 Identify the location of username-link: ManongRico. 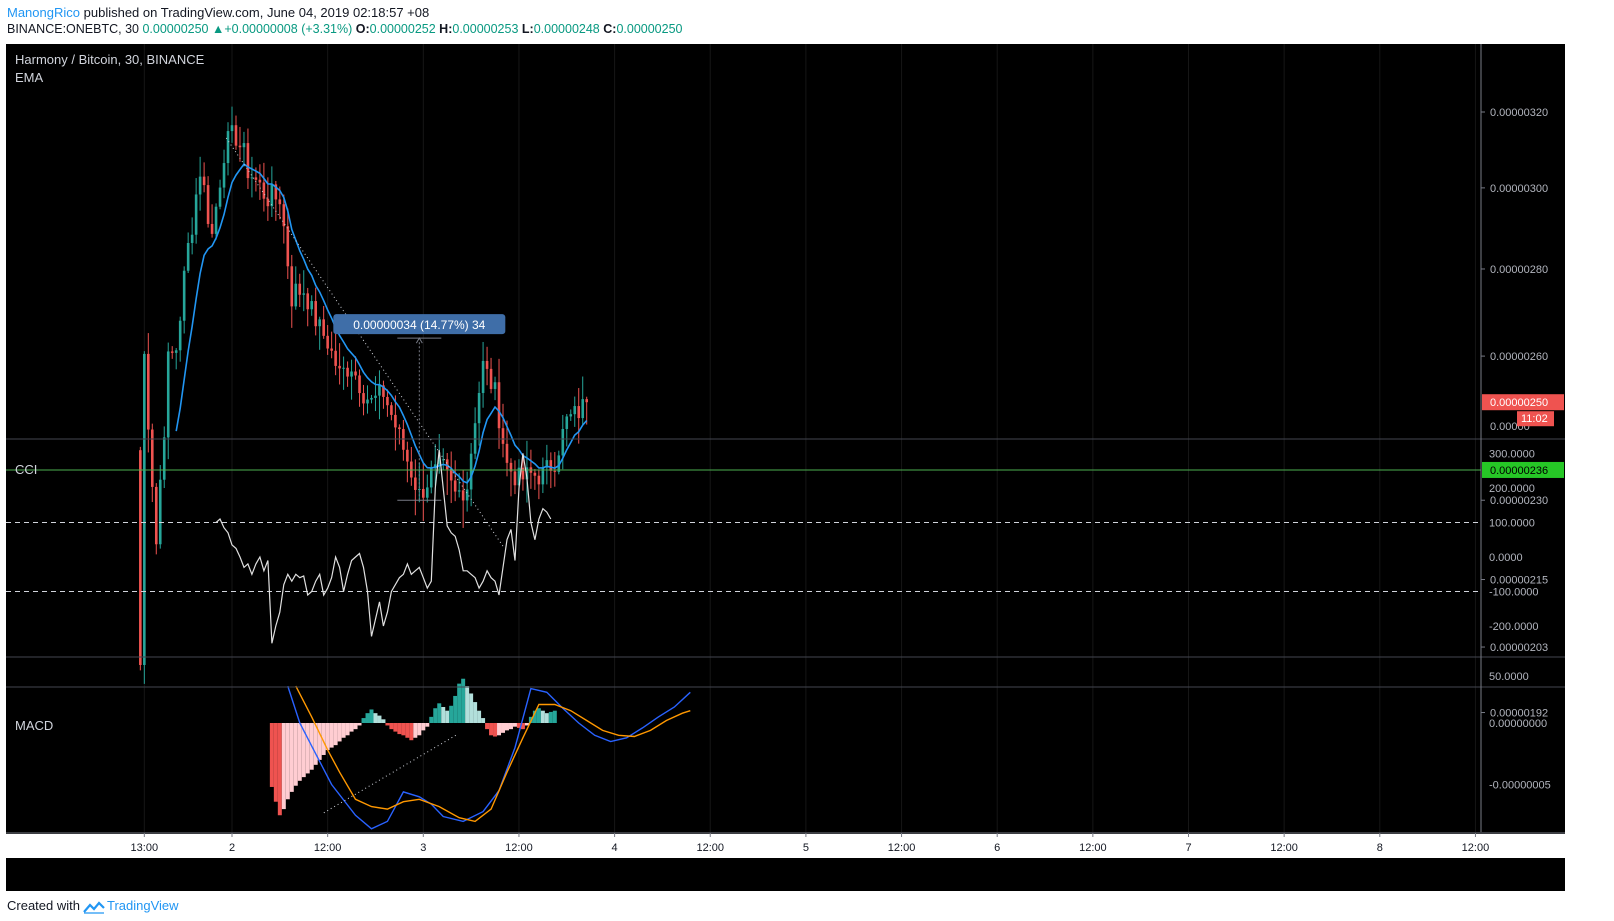
(43, 12).